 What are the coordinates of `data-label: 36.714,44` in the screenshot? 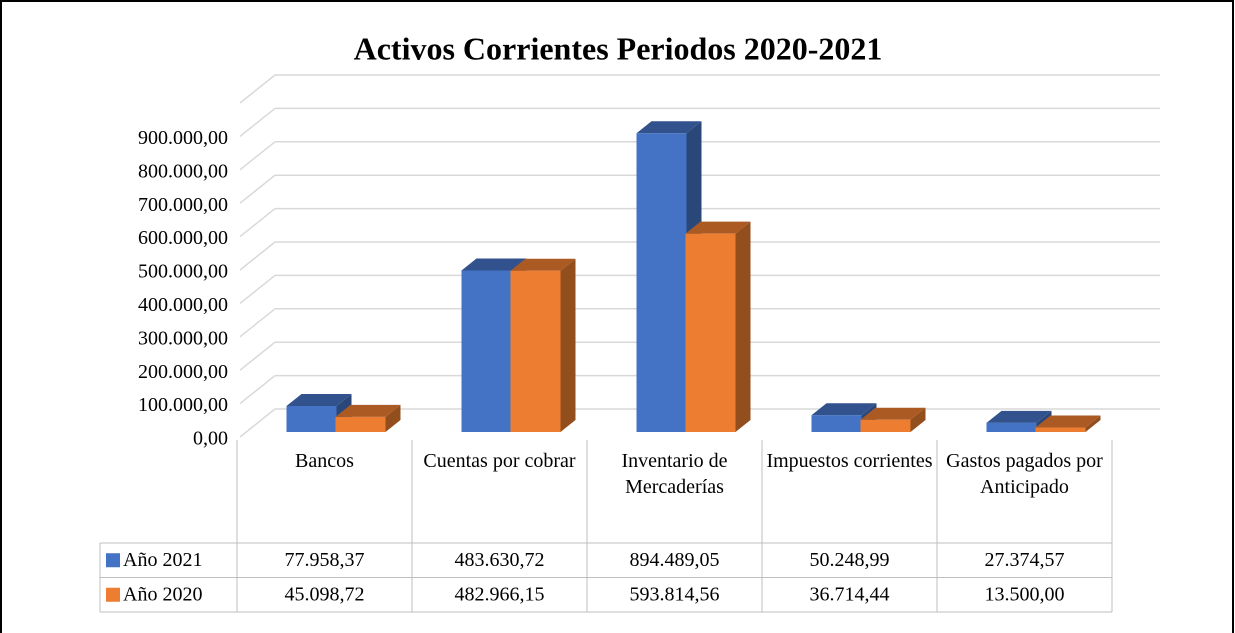 It's located at (850, 594).